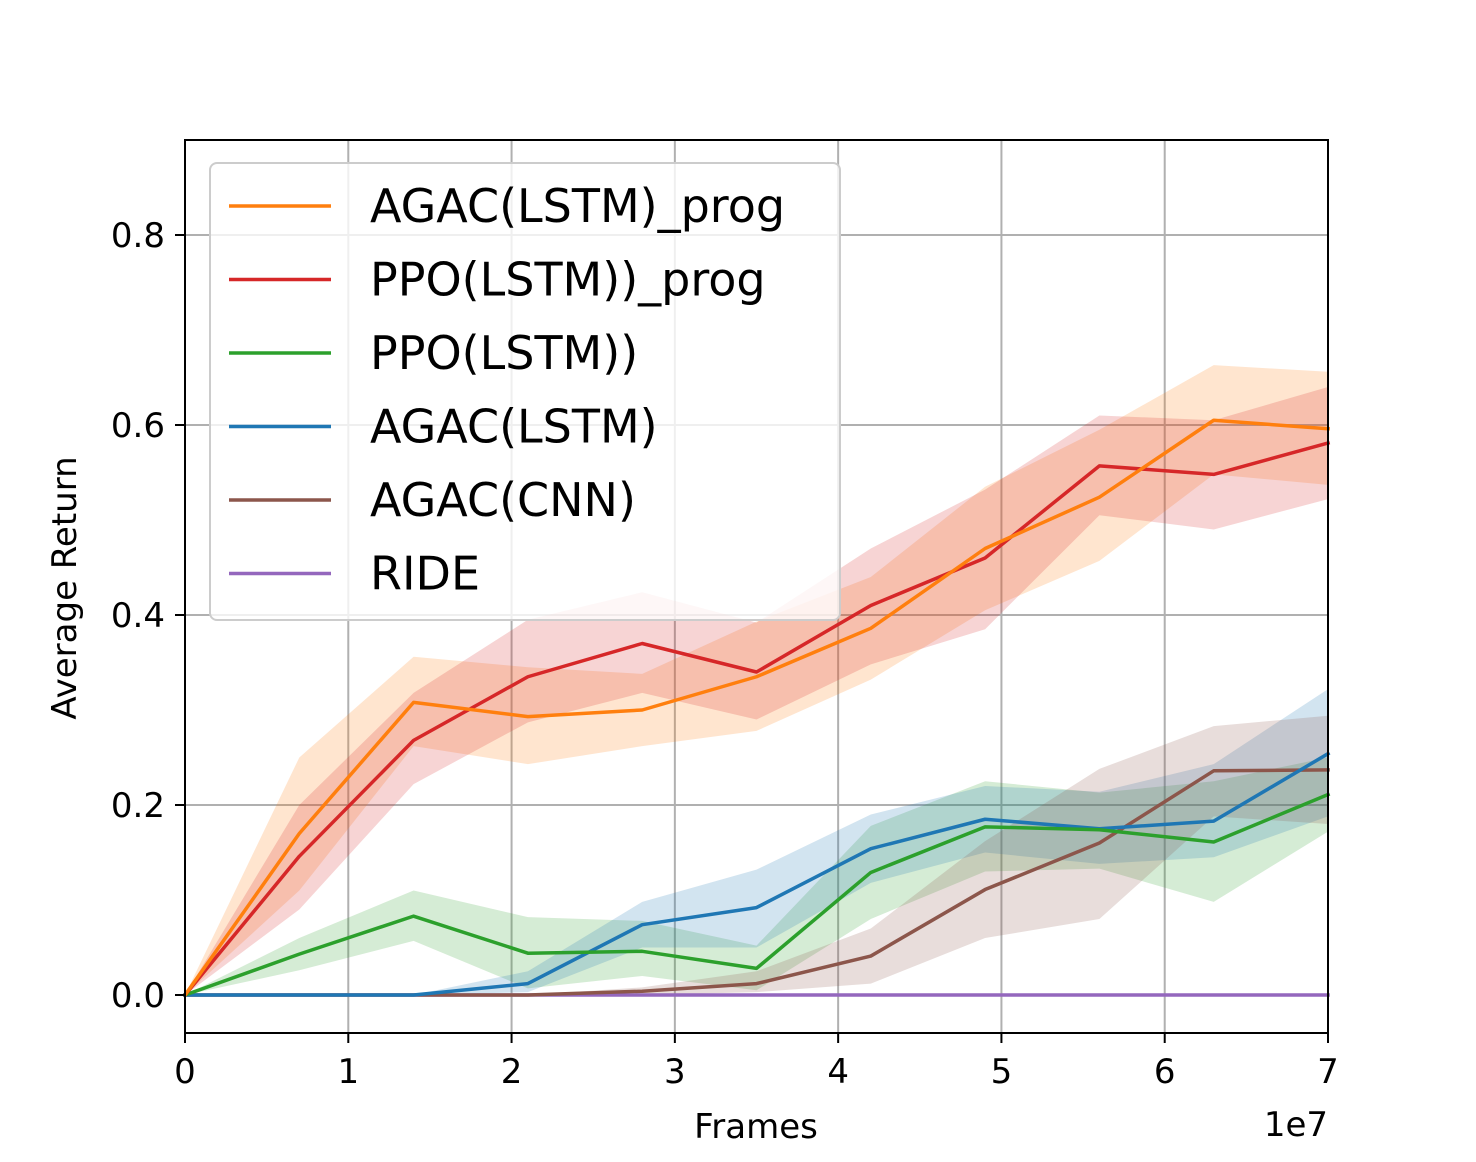  Describe the element at coordinates (425, 574) in the screenshot. I see `legend-label-ride: RIDE` at that location.